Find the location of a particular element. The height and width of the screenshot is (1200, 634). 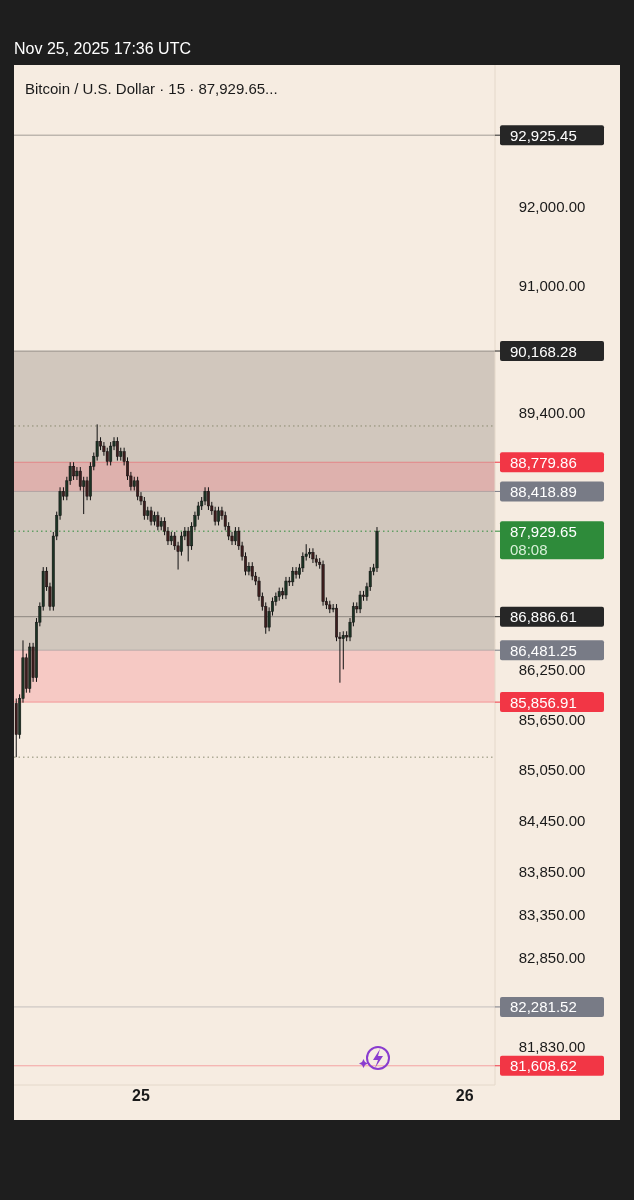

y-tick-label: 83,850.00 is located at coordinates (552, 872).